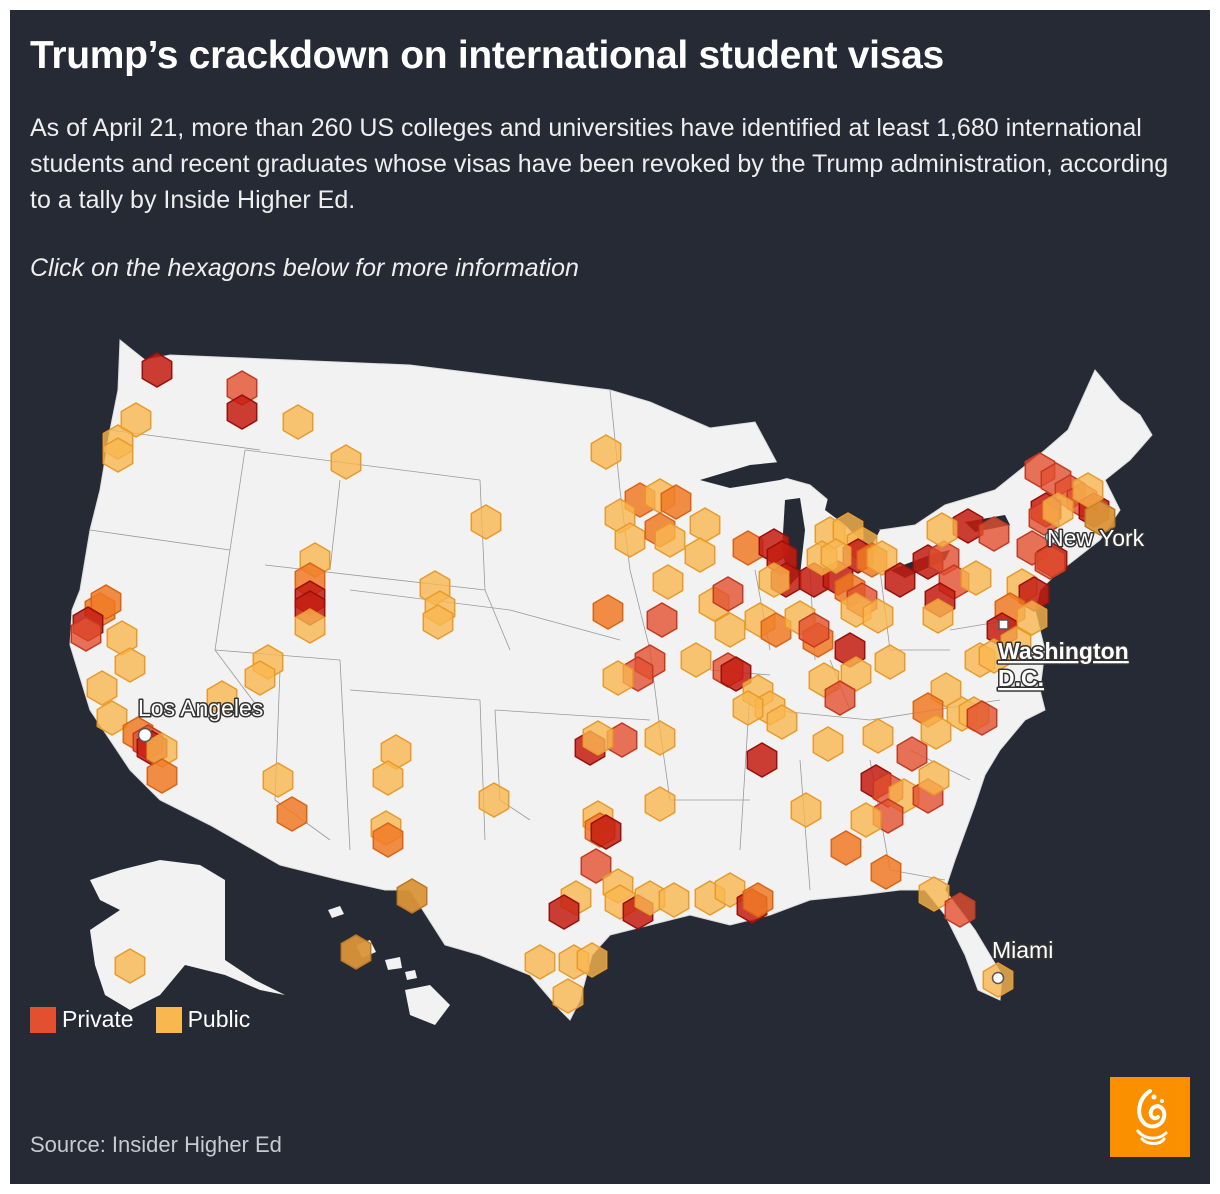 The image size is (1220, 1194). What do you see at coordinates (1021, 678) in the screenshot?
I see `washington-dc-label-line2: D.C.` at bounding box center [1021, 678].